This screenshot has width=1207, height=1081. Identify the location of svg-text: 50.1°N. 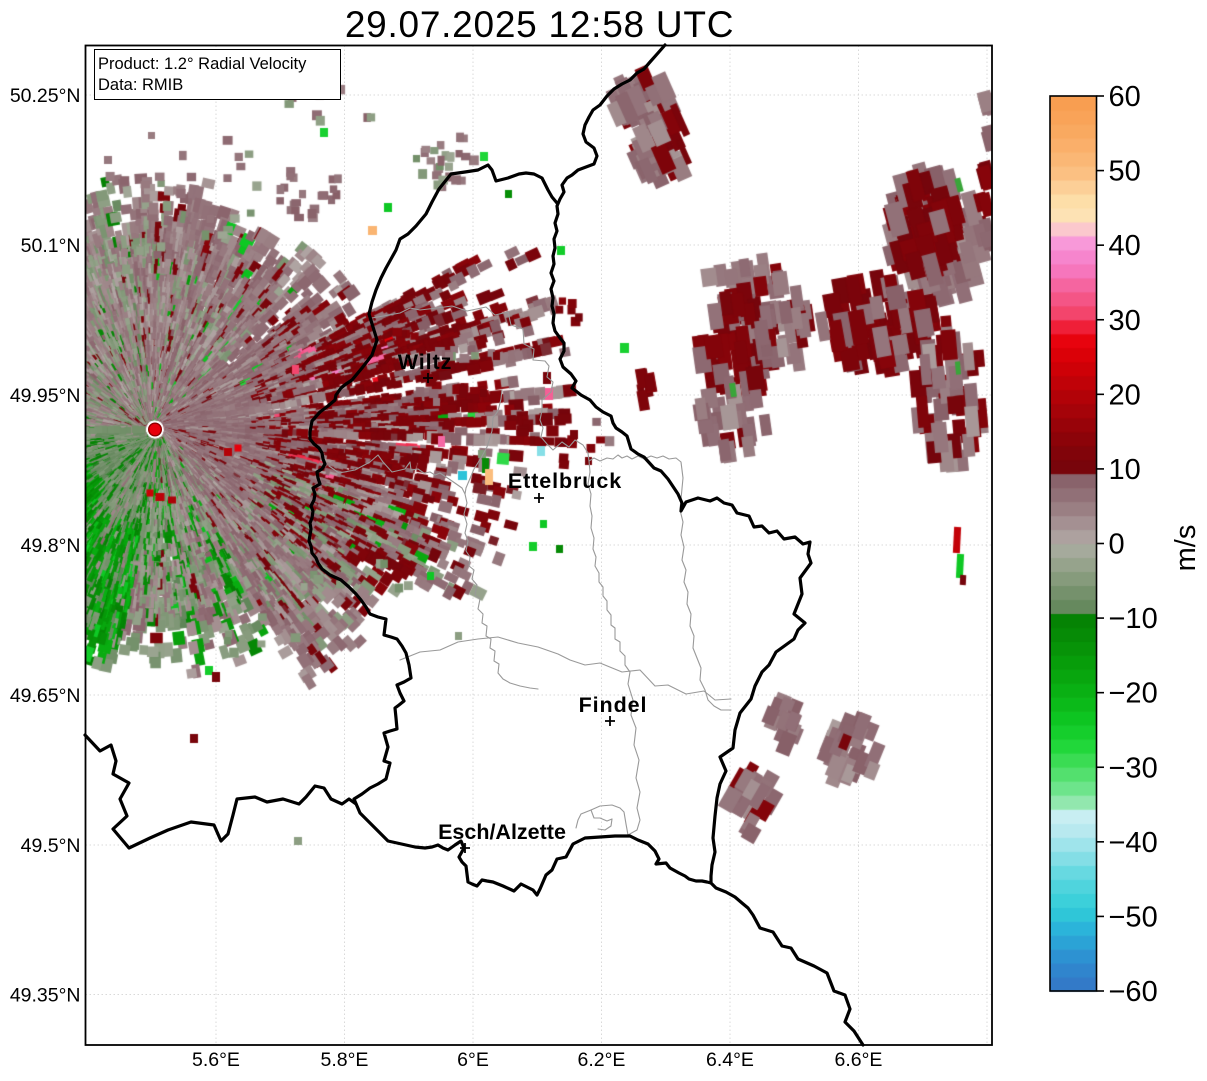
(51, 246).